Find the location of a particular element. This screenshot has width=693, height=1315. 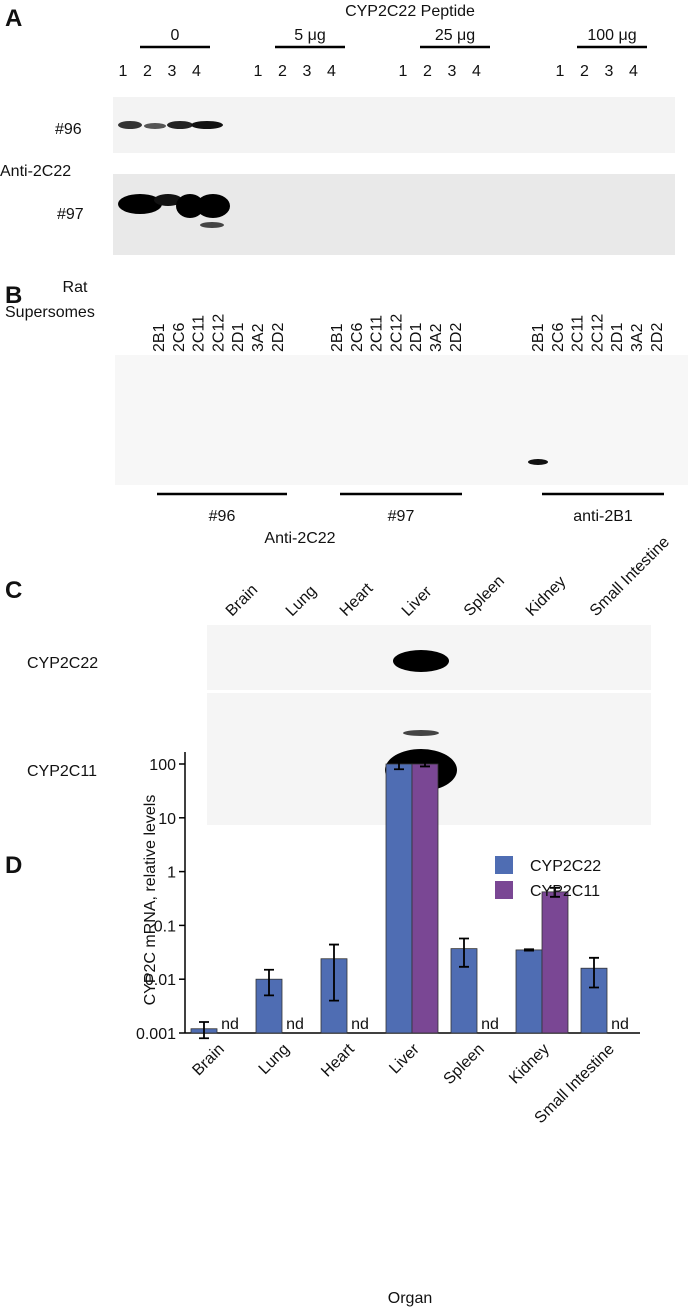

tissue-label: Small Intestine is located at coordinates (630, 577).